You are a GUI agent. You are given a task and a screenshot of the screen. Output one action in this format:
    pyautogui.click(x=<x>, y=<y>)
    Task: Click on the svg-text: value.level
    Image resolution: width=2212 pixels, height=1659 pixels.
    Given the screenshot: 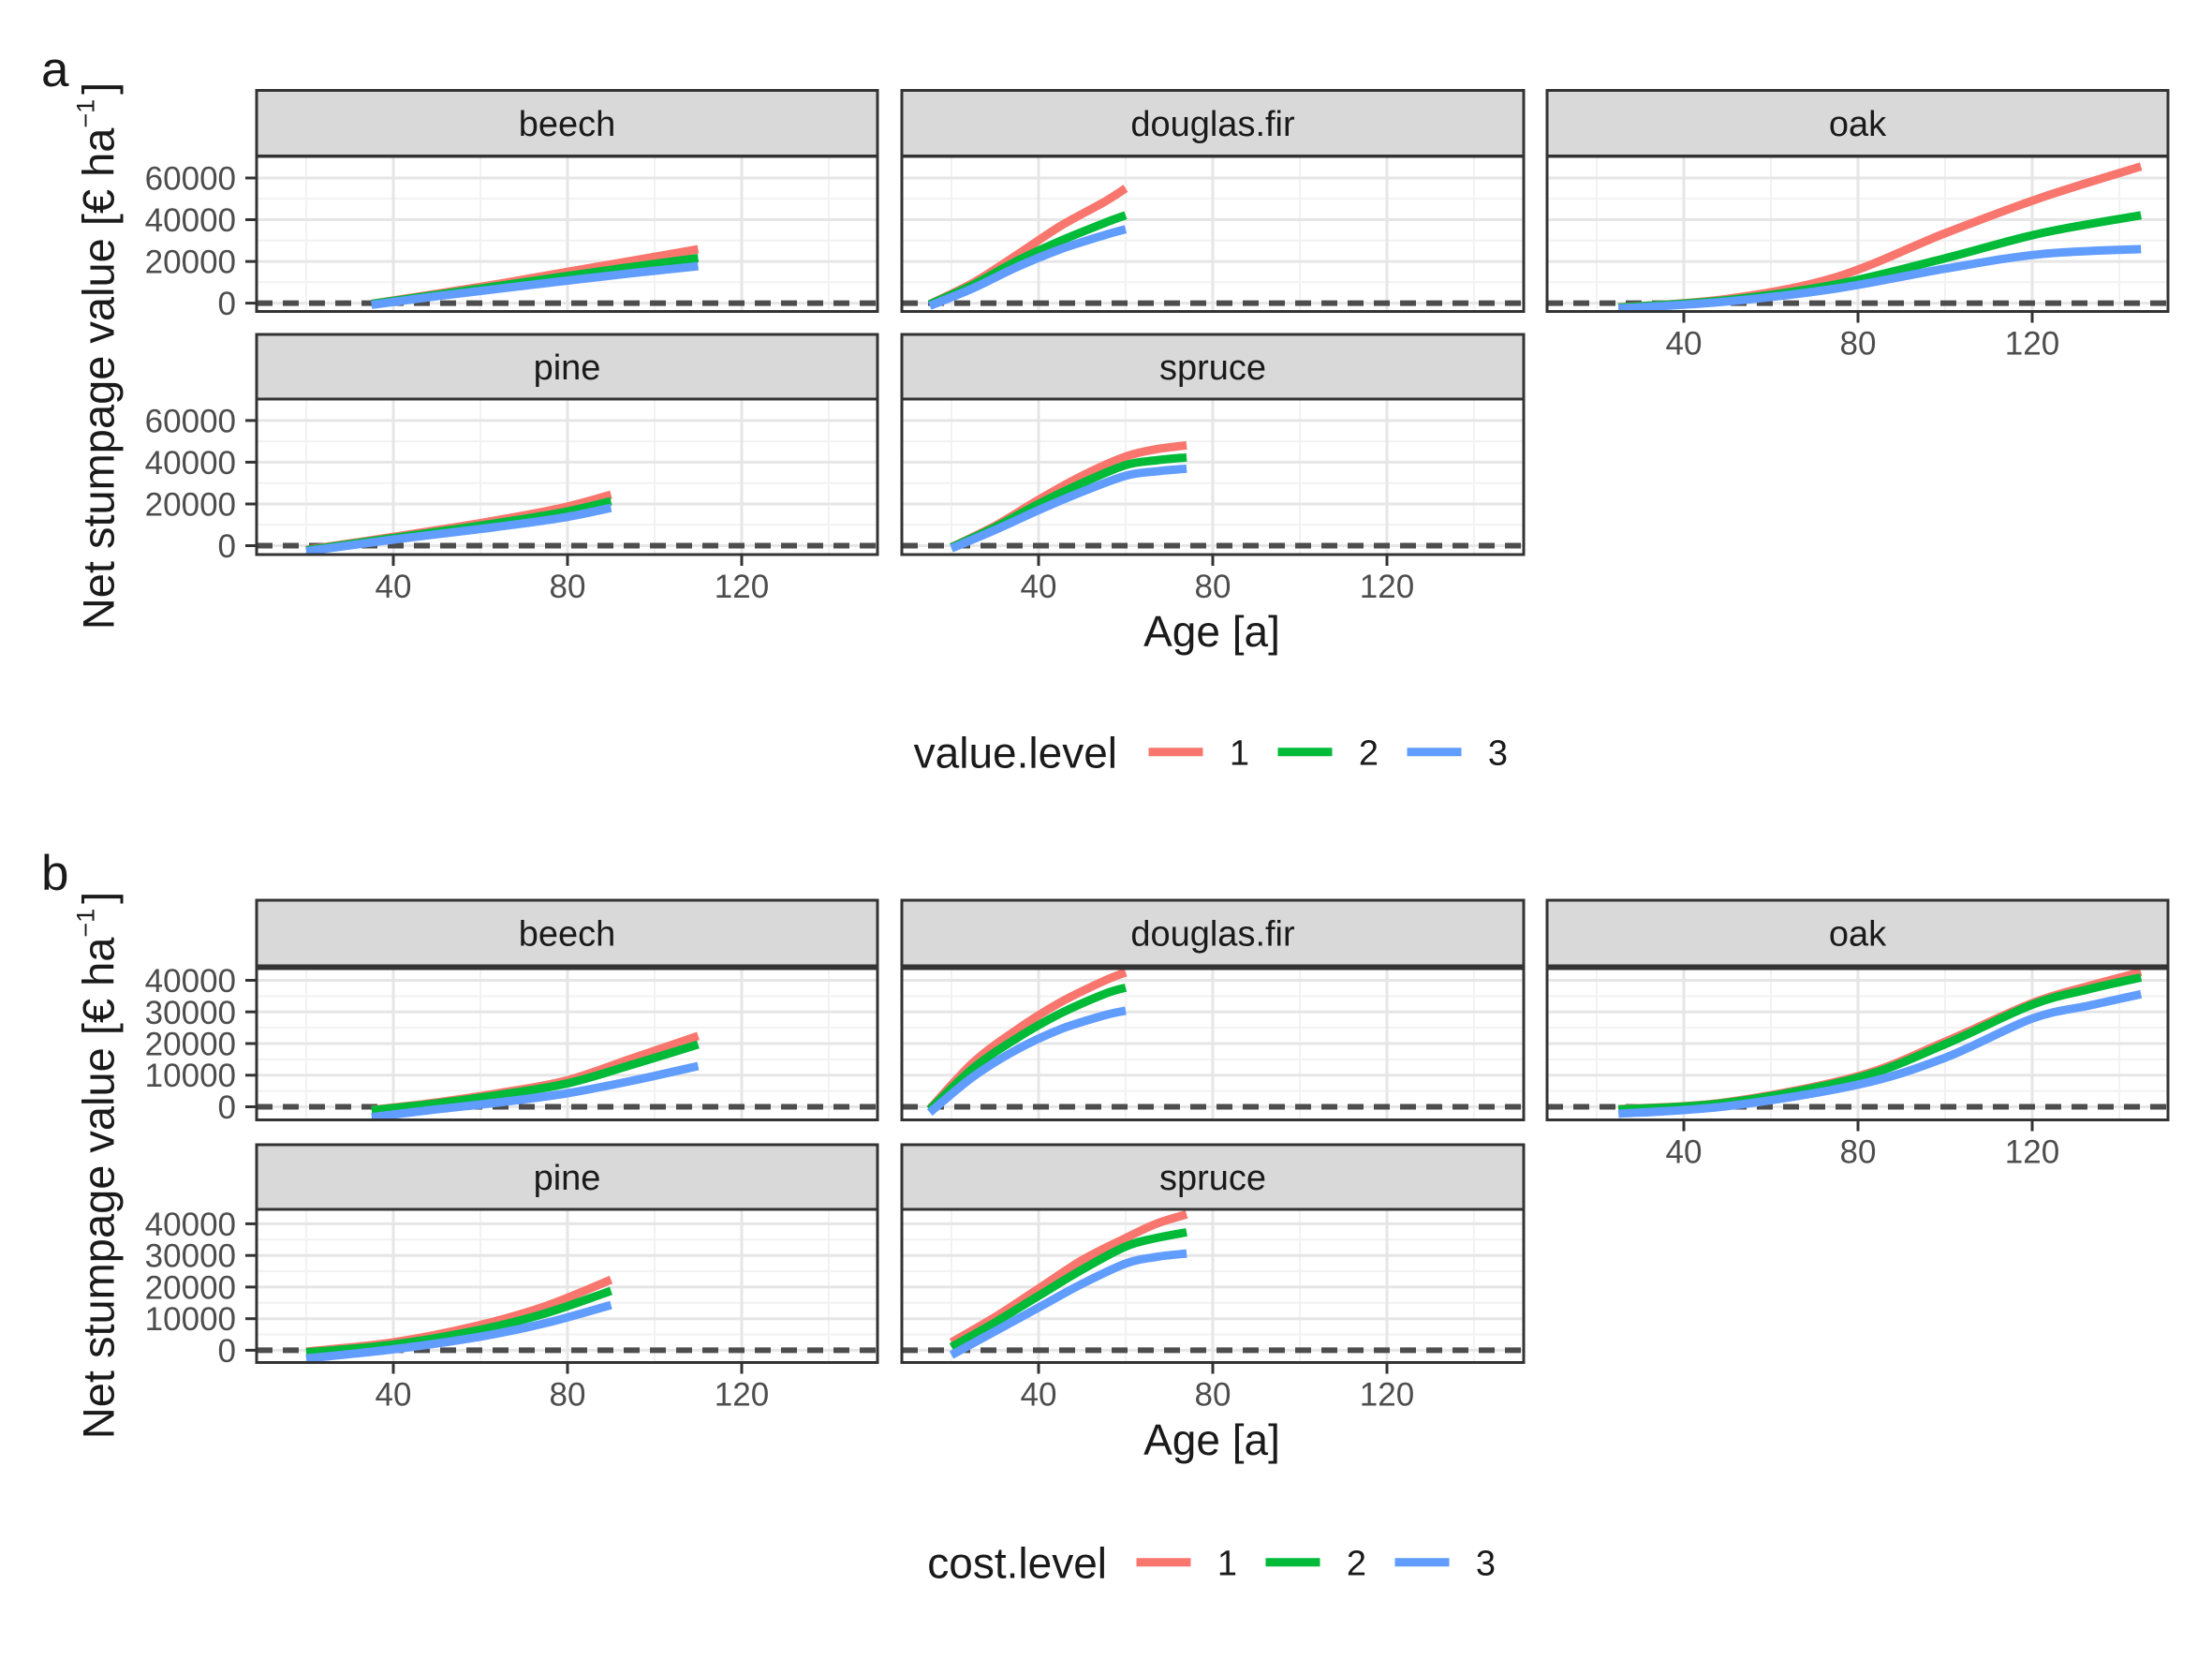 What is the action you would take?
    pyautogui.click(x=1015, y=753)
    